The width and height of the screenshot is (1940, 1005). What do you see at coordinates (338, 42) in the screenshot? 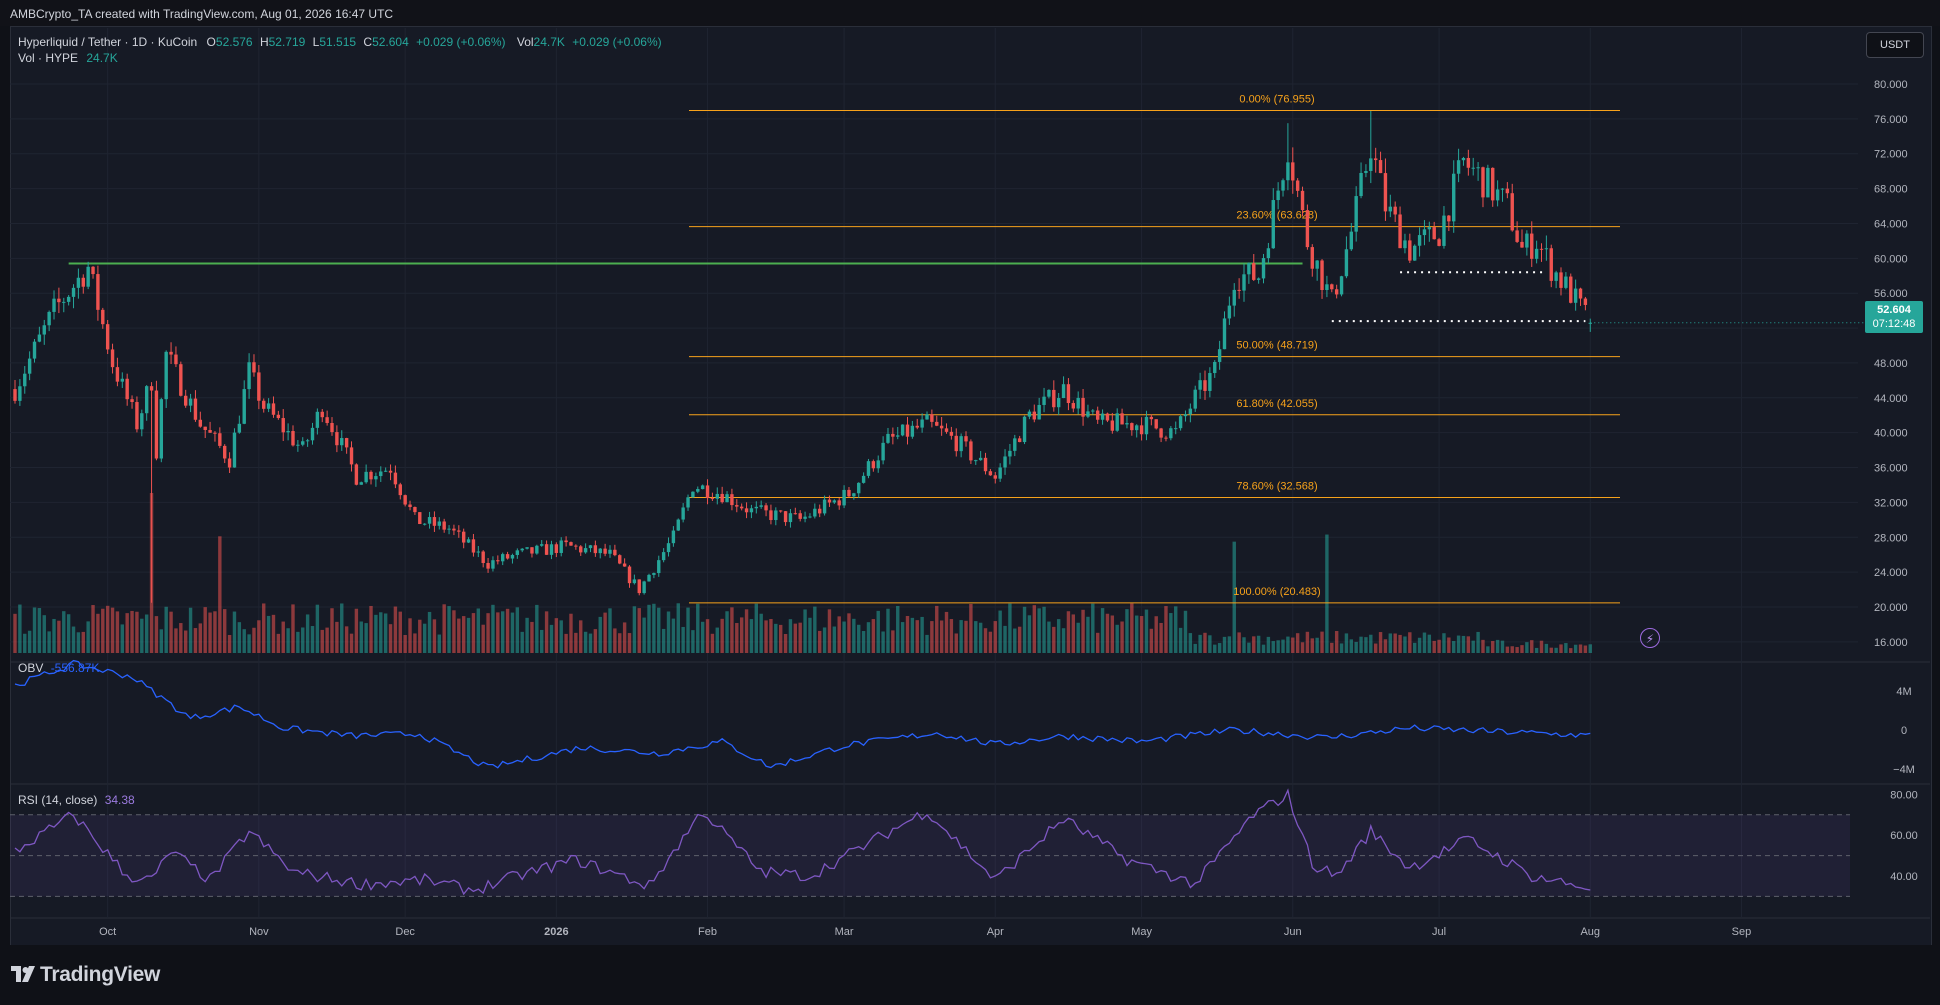
I see `low-value: 51.515` at bounding box center [338, 42].